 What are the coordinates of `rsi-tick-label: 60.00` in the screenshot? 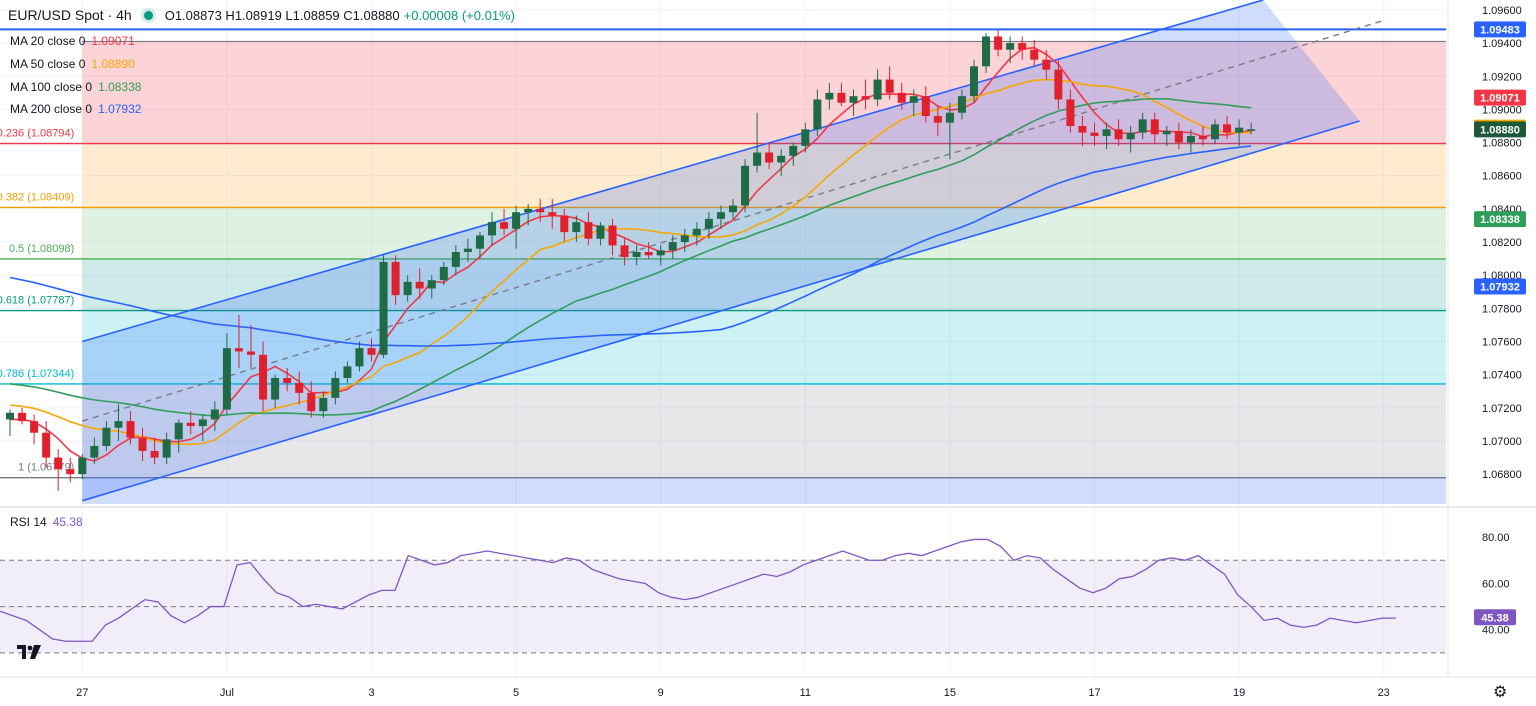 It's located at (1496, 584).